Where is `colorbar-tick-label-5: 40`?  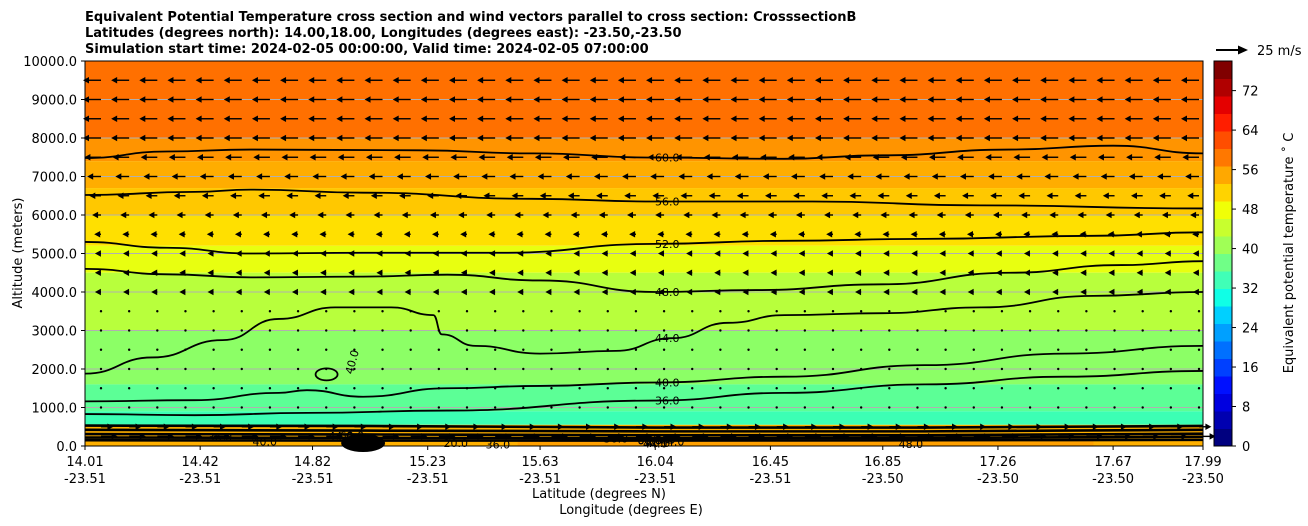 colorbar-tick-label-5: 40 is located at coordinates (1250, 250).